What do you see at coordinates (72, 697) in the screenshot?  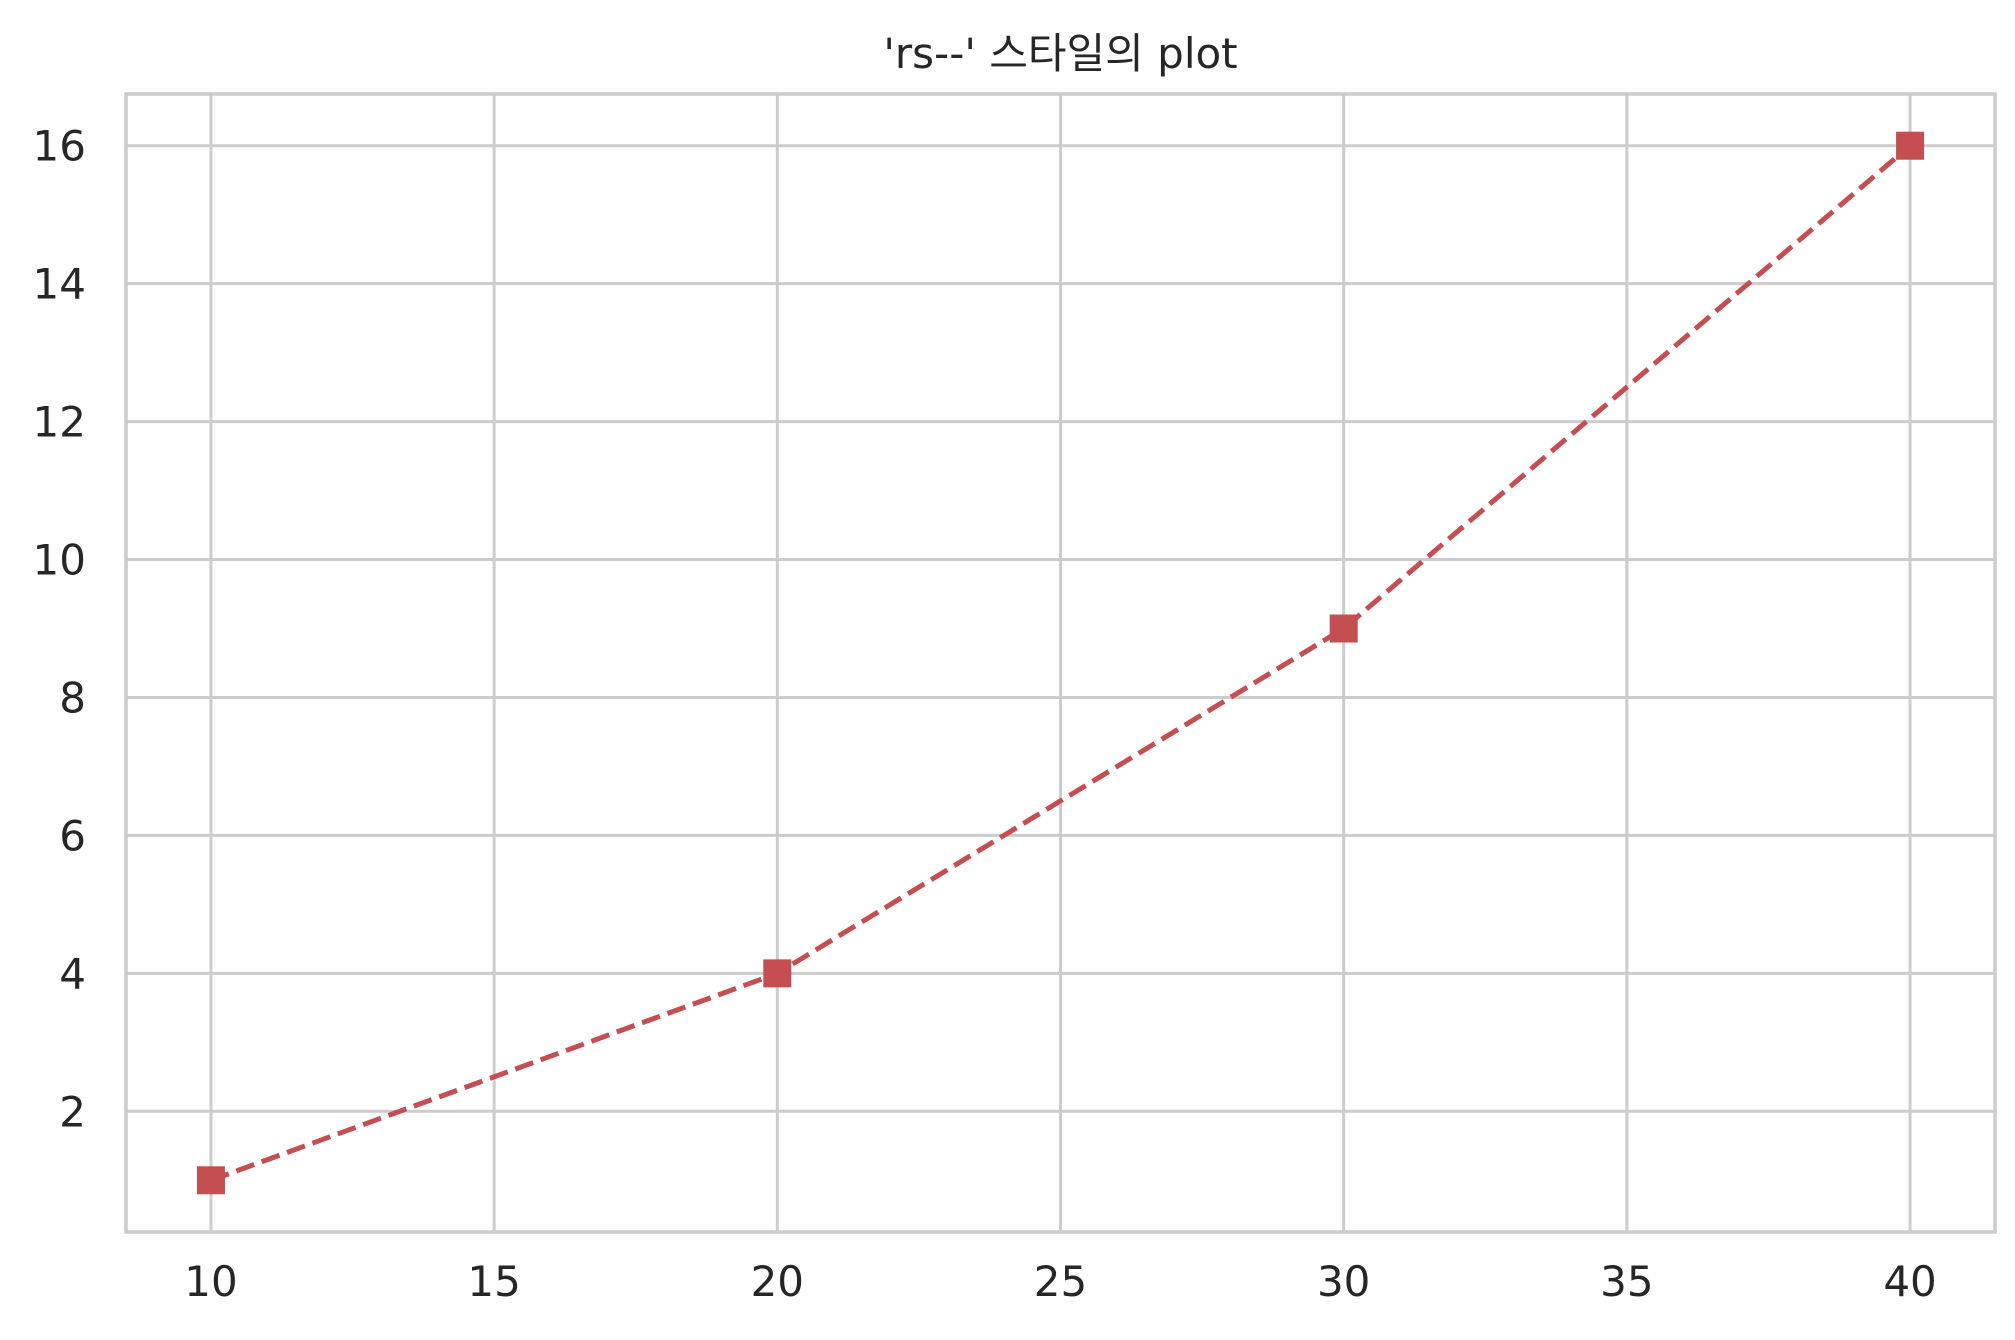 I see `y-tick-label: 8` at bounding box center [72, 697].